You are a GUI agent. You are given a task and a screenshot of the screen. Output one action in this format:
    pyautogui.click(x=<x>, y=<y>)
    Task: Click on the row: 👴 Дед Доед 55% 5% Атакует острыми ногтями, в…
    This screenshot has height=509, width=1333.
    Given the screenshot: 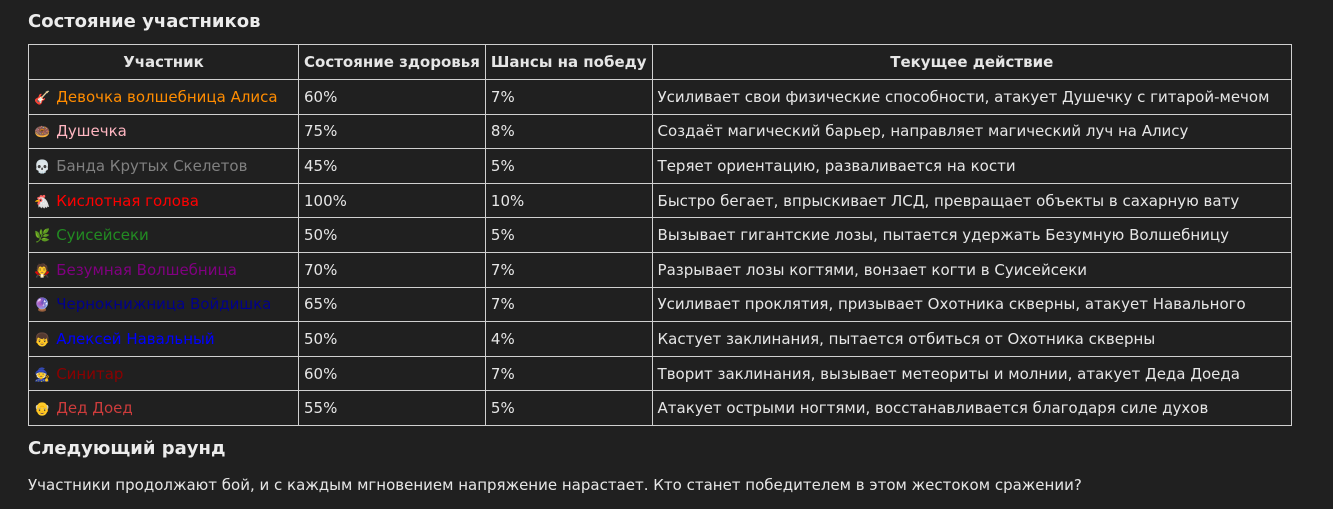 What is the action you would take?
    pyautogui.click(x=660, y=408)
    